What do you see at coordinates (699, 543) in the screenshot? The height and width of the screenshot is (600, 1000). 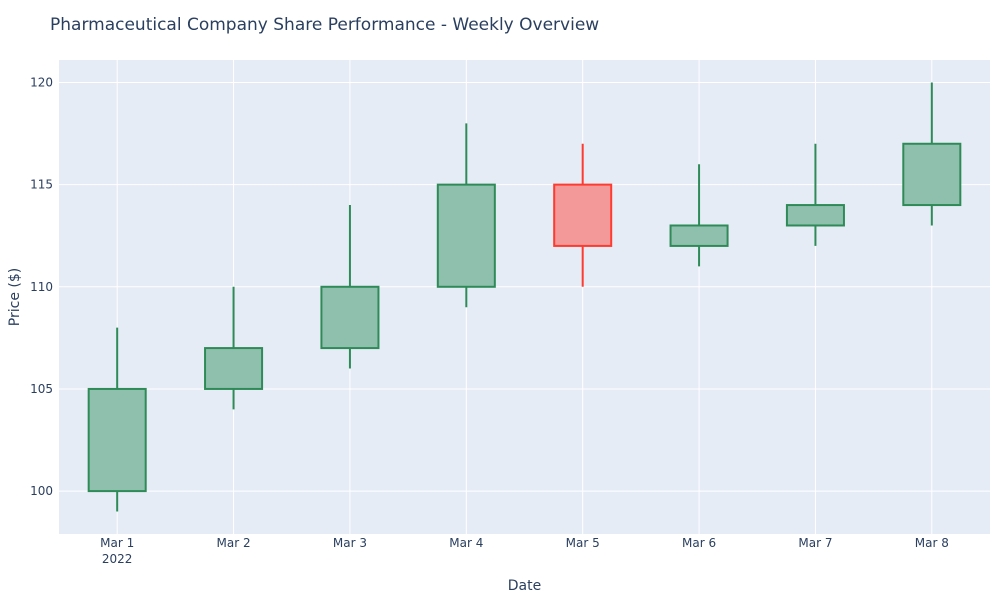 I see `x-tick-label: Mar 6` at bounding box center [699, 543].